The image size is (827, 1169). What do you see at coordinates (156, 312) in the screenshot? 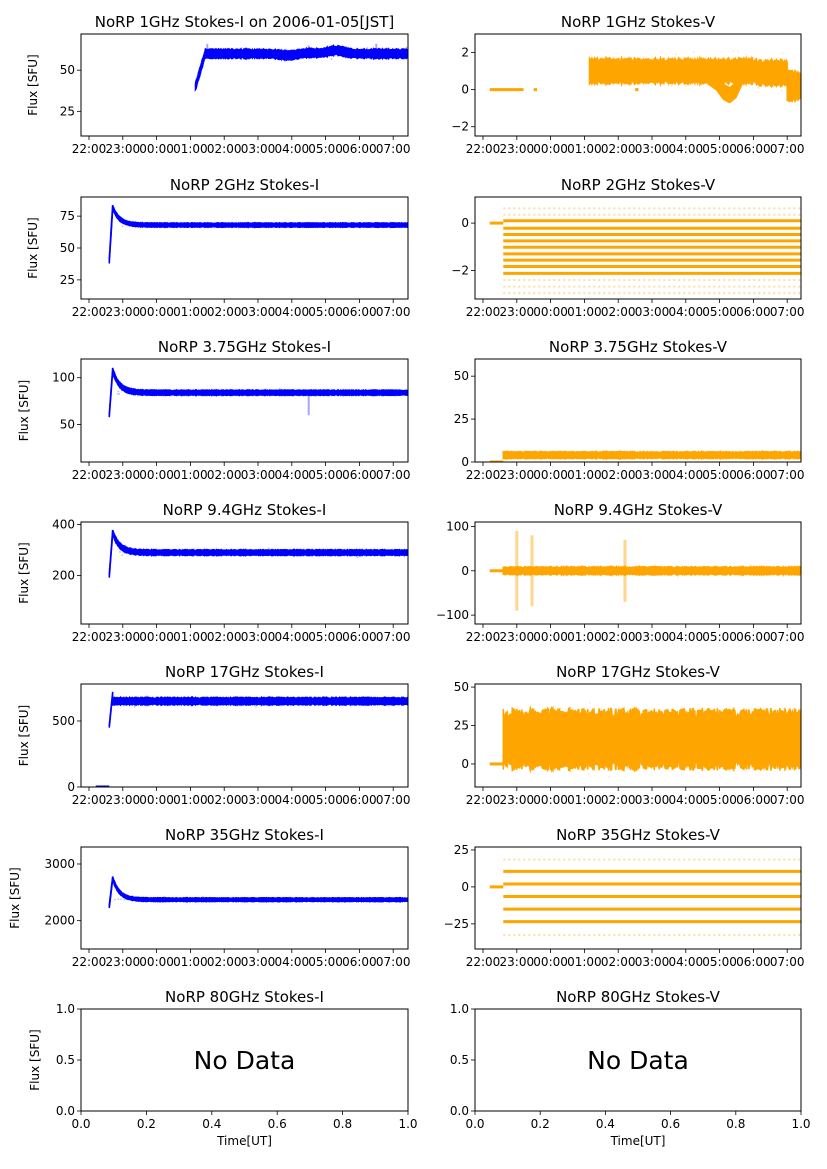
I see `x-tick-label: 00:00` at bounding box center [156, 312].